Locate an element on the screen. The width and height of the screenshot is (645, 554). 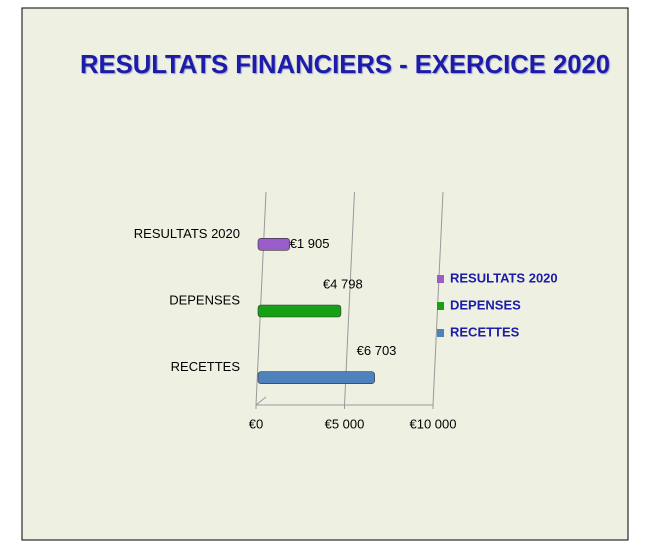
legend-label: RESULTATS 2020 is located at coordinates (504, 277).